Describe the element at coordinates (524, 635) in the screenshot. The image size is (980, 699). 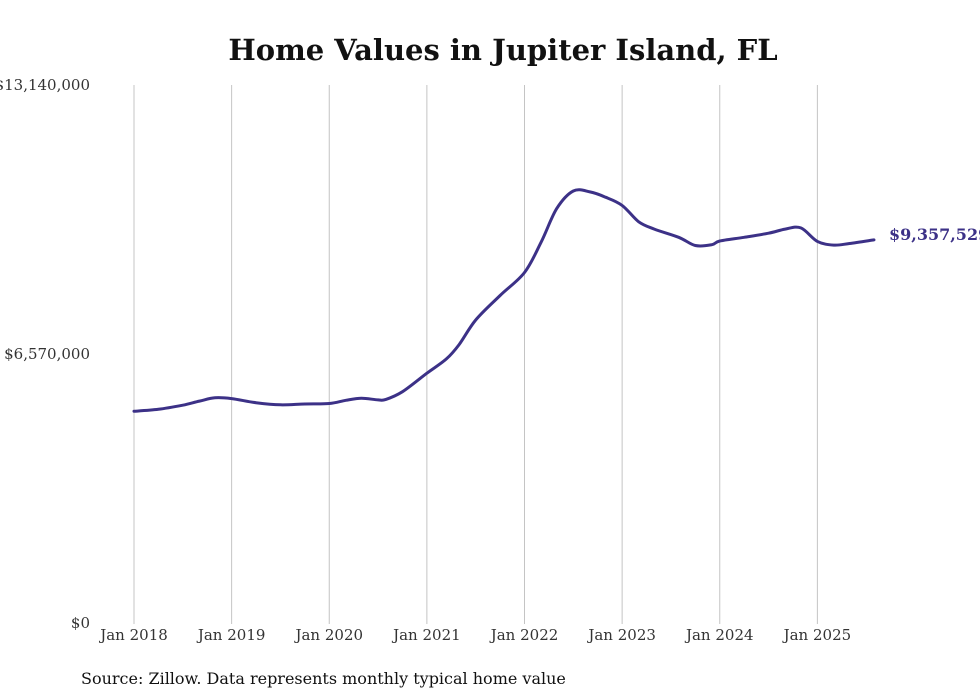
I see `x-tick-label: Jan 2022` at that location.